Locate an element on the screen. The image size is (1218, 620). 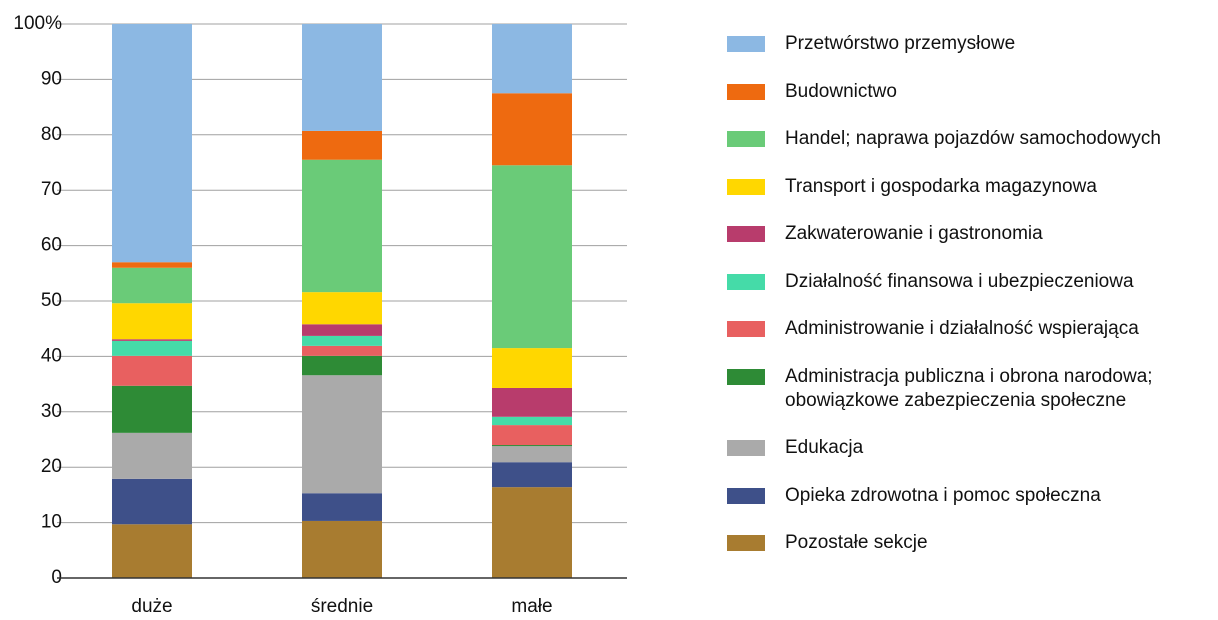
legend-item: Działalność finansowa i ubezpieczeniowa is located at coordinates (967, 282).